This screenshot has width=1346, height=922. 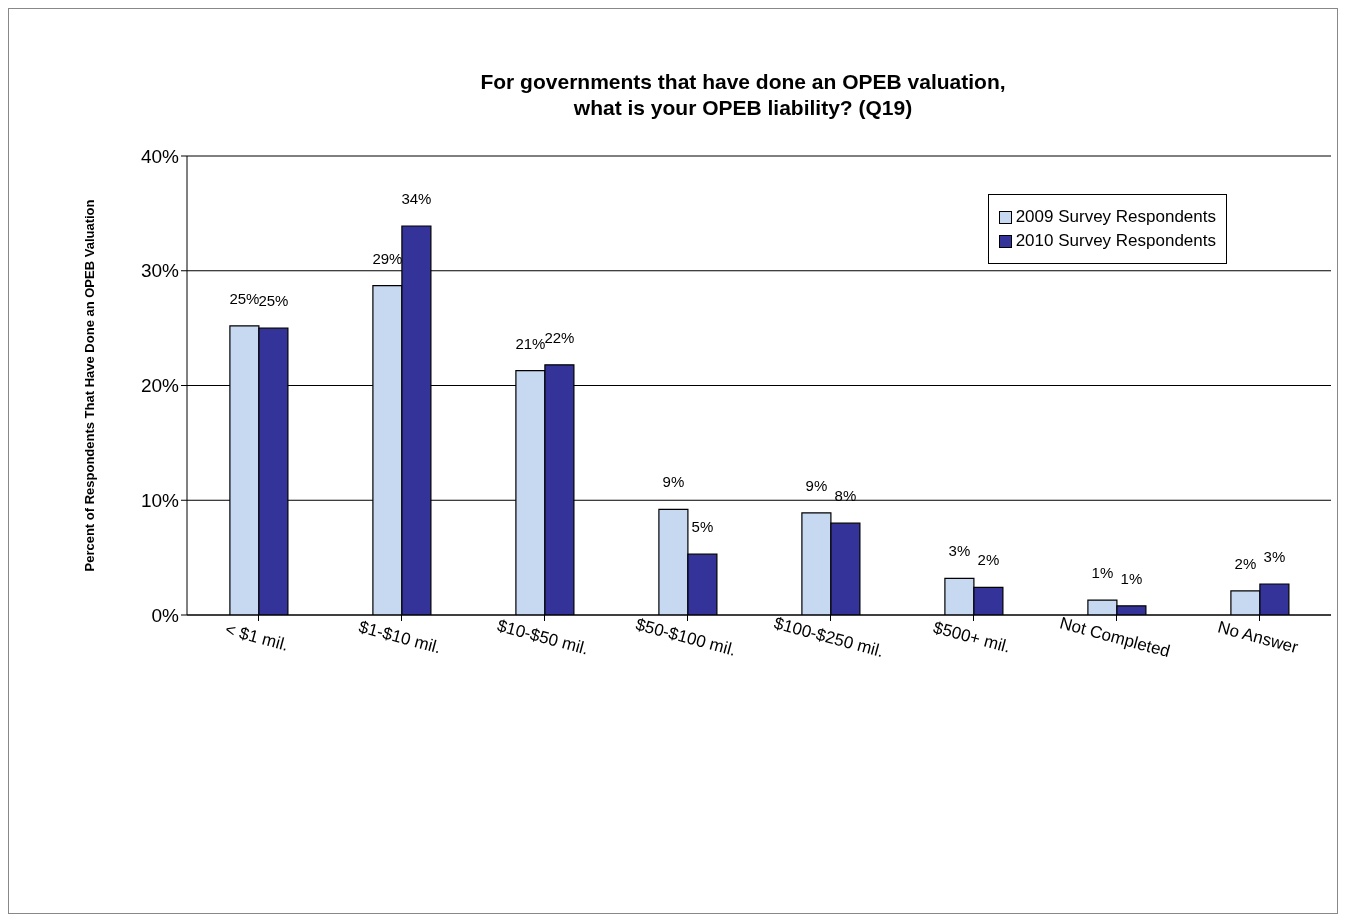 What do you see at coordinates (160, 500) in the screenshot?
I see `y-tick-label: 10%` at bounding box center [160, 500].